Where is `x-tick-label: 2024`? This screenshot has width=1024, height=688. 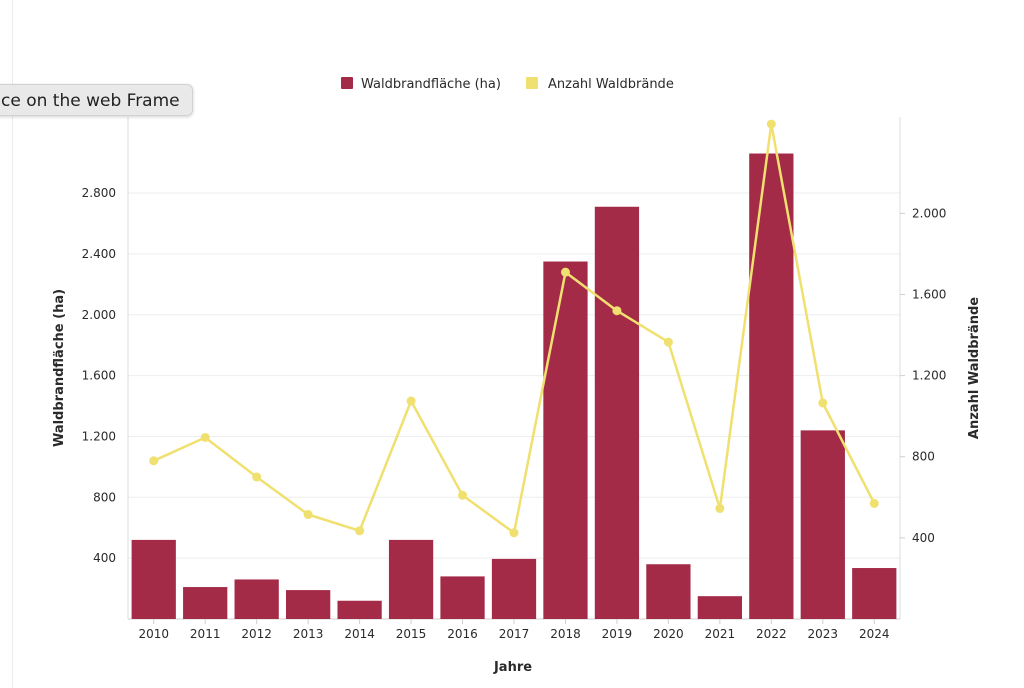
x-tick-label: 2024 is located at coordinates (874, 634).